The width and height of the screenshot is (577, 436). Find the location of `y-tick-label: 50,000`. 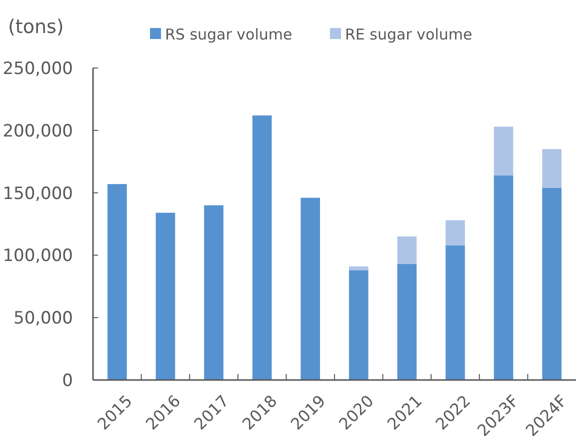

y-tick-label: 50,000 is located at coordinates (43, 318).